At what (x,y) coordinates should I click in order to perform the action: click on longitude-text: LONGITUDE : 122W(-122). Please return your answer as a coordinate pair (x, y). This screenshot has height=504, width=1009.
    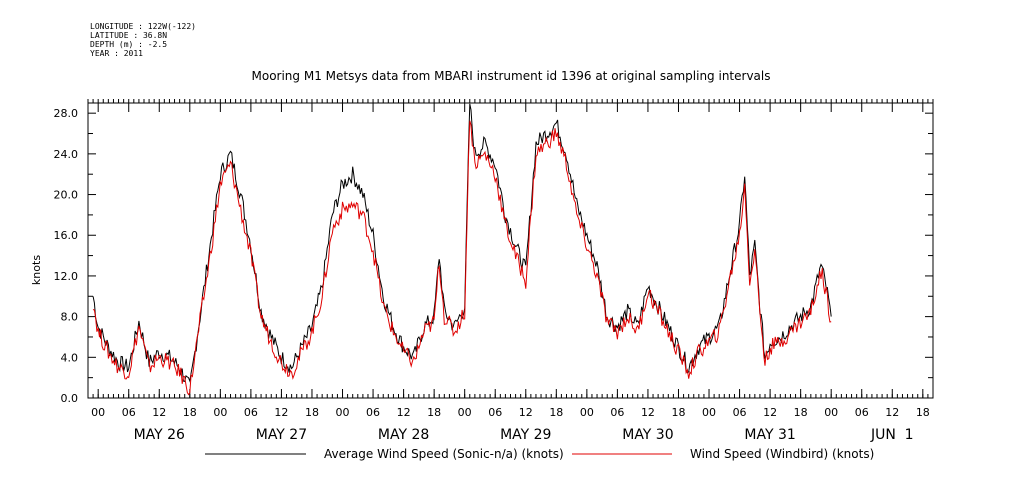
    Looking at the image, I should click on (143, 26).